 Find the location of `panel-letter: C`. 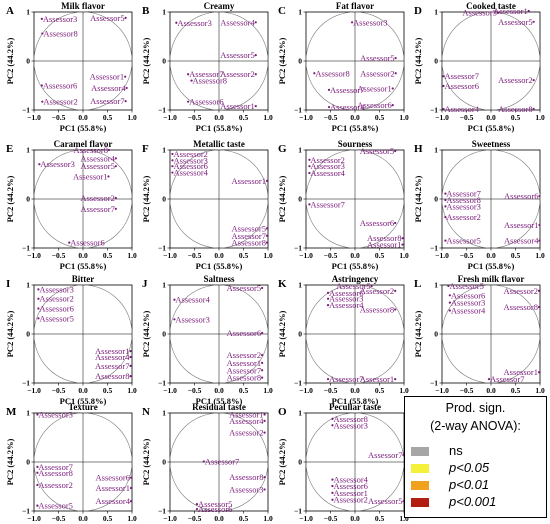

panel-letter: C is located at coordinates (282, 11).